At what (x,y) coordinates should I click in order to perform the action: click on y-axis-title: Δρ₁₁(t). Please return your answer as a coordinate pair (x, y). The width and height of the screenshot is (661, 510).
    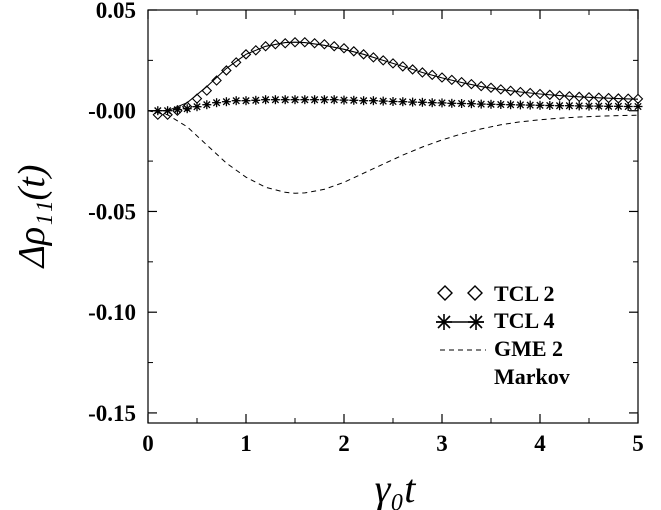
    Looking at the image, I should click on (32, 217).